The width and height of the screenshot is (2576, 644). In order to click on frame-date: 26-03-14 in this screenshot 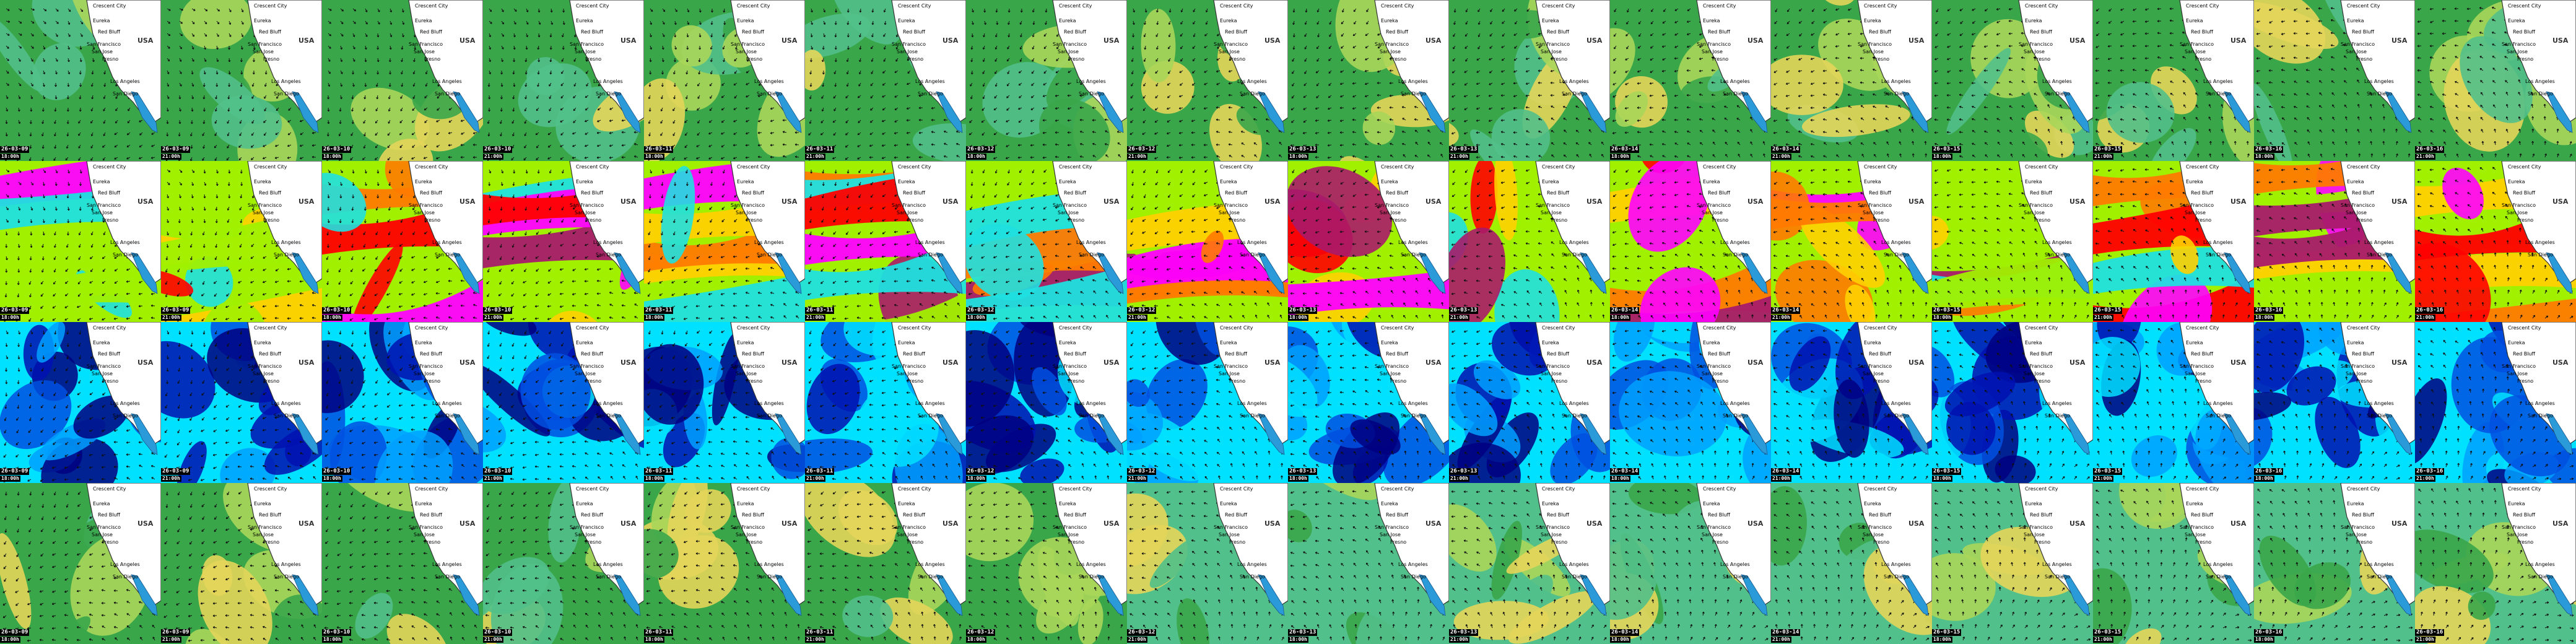, I will do `click(1786, 632)`.